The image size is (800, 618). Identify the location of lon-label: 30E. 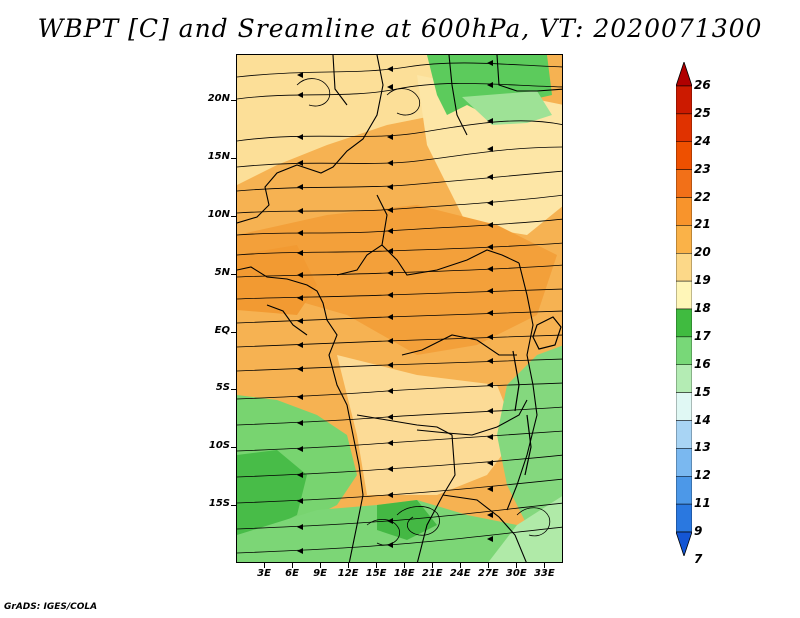
(516, 573).